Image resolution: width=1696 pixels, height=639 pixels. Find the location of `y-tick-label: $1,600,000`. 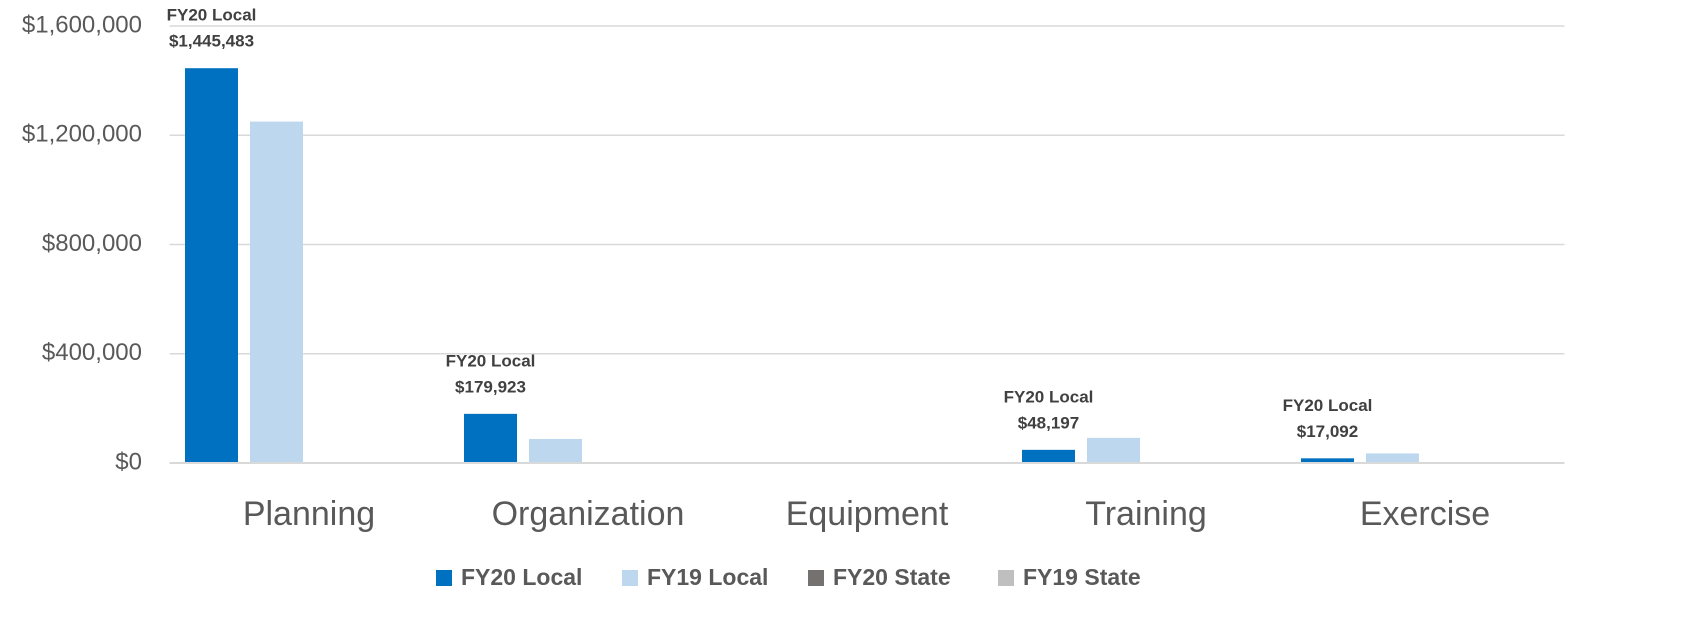

y-tick-label: $1,600,000 is located at coordinates (82, 24).